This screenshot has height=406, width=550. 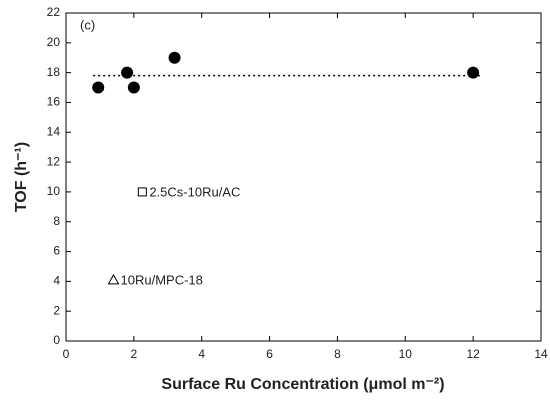 What do you see at coordinates (337, 354) in the screenshot?
I see `x-tick-label: 8` at bounding box center [337, 354].